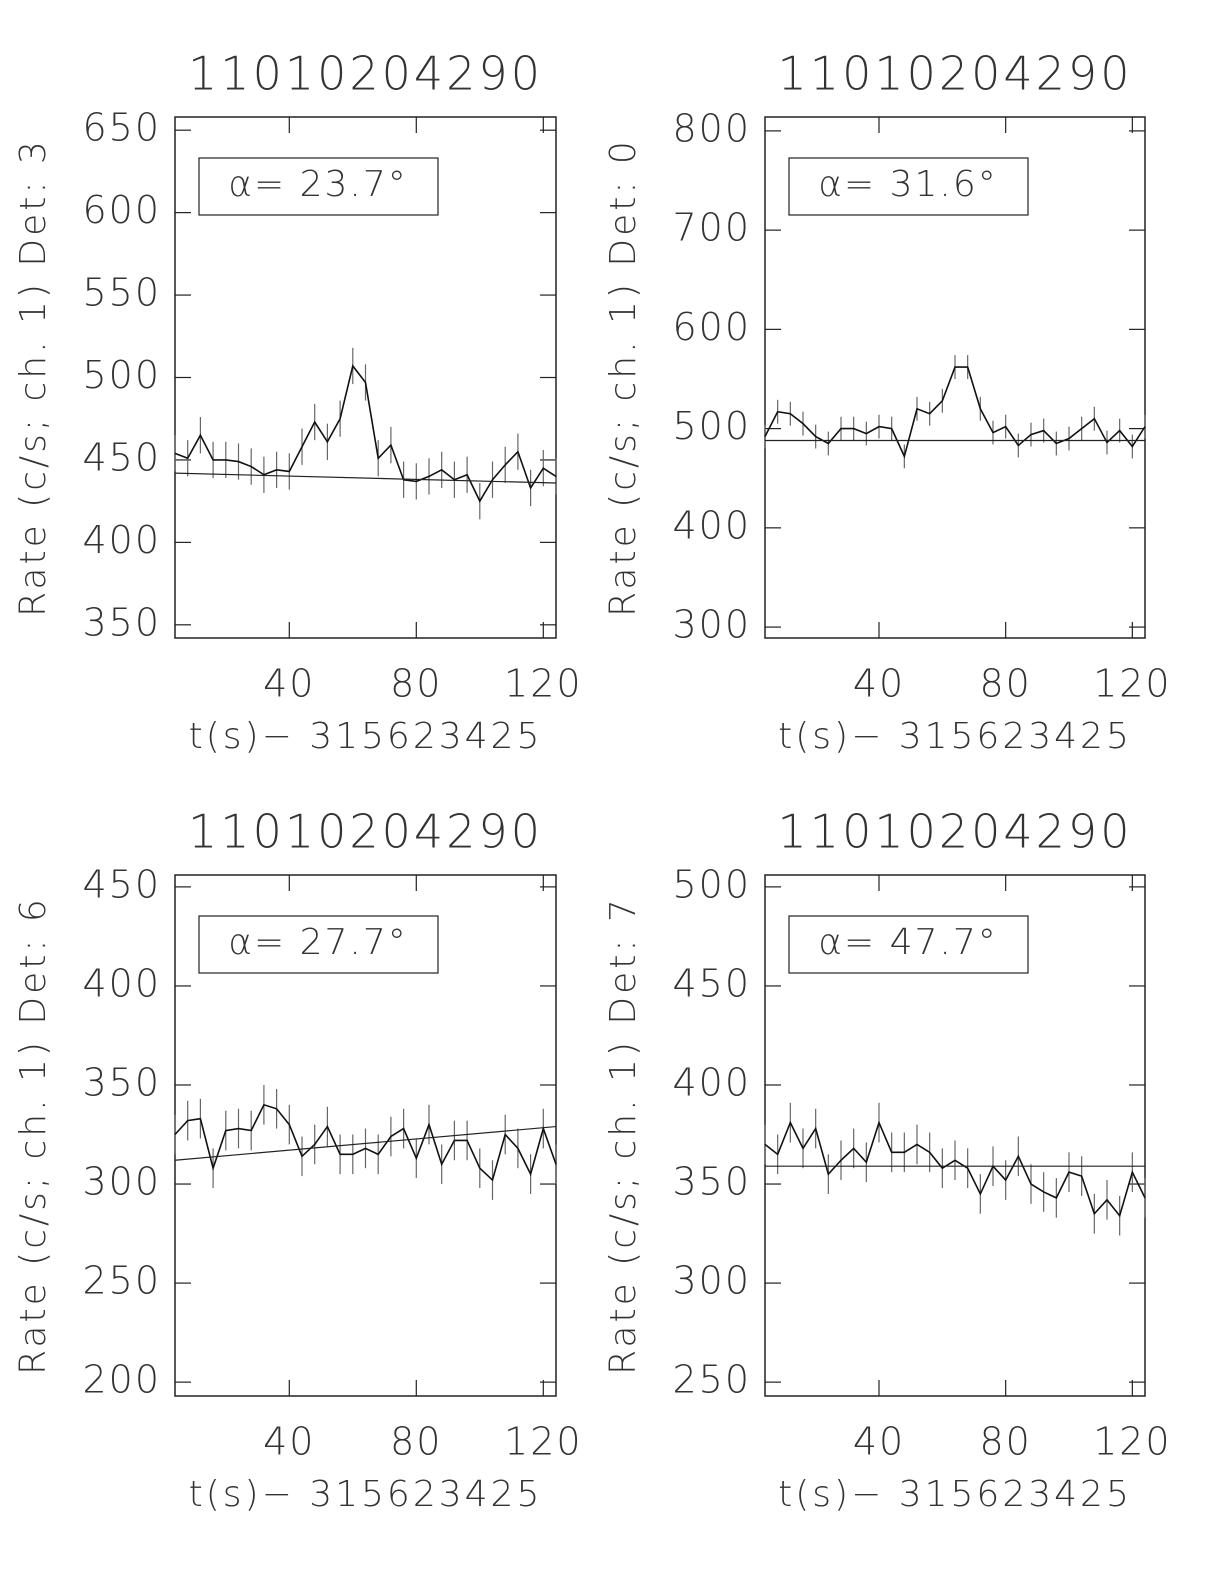 Image resolution: width=1224 pixels, height=1584 pixels. I want to click on y-tick-label: 650, so click(121, 128).